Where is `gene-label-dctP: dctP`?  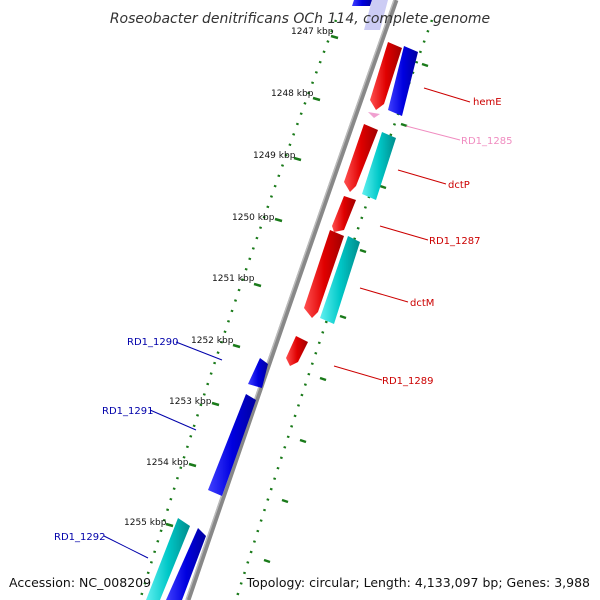 gene-label-dctP: dctP is located at coordinates (459, 185).